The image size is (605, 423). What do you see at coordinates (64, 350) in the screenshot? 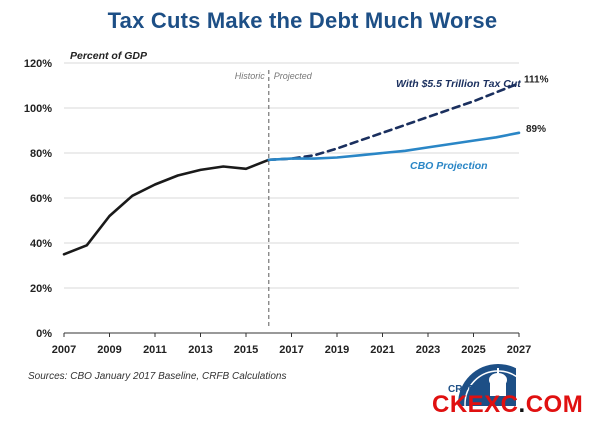
I see `x-tick-label: 2007` at bounding box center [64, 350].